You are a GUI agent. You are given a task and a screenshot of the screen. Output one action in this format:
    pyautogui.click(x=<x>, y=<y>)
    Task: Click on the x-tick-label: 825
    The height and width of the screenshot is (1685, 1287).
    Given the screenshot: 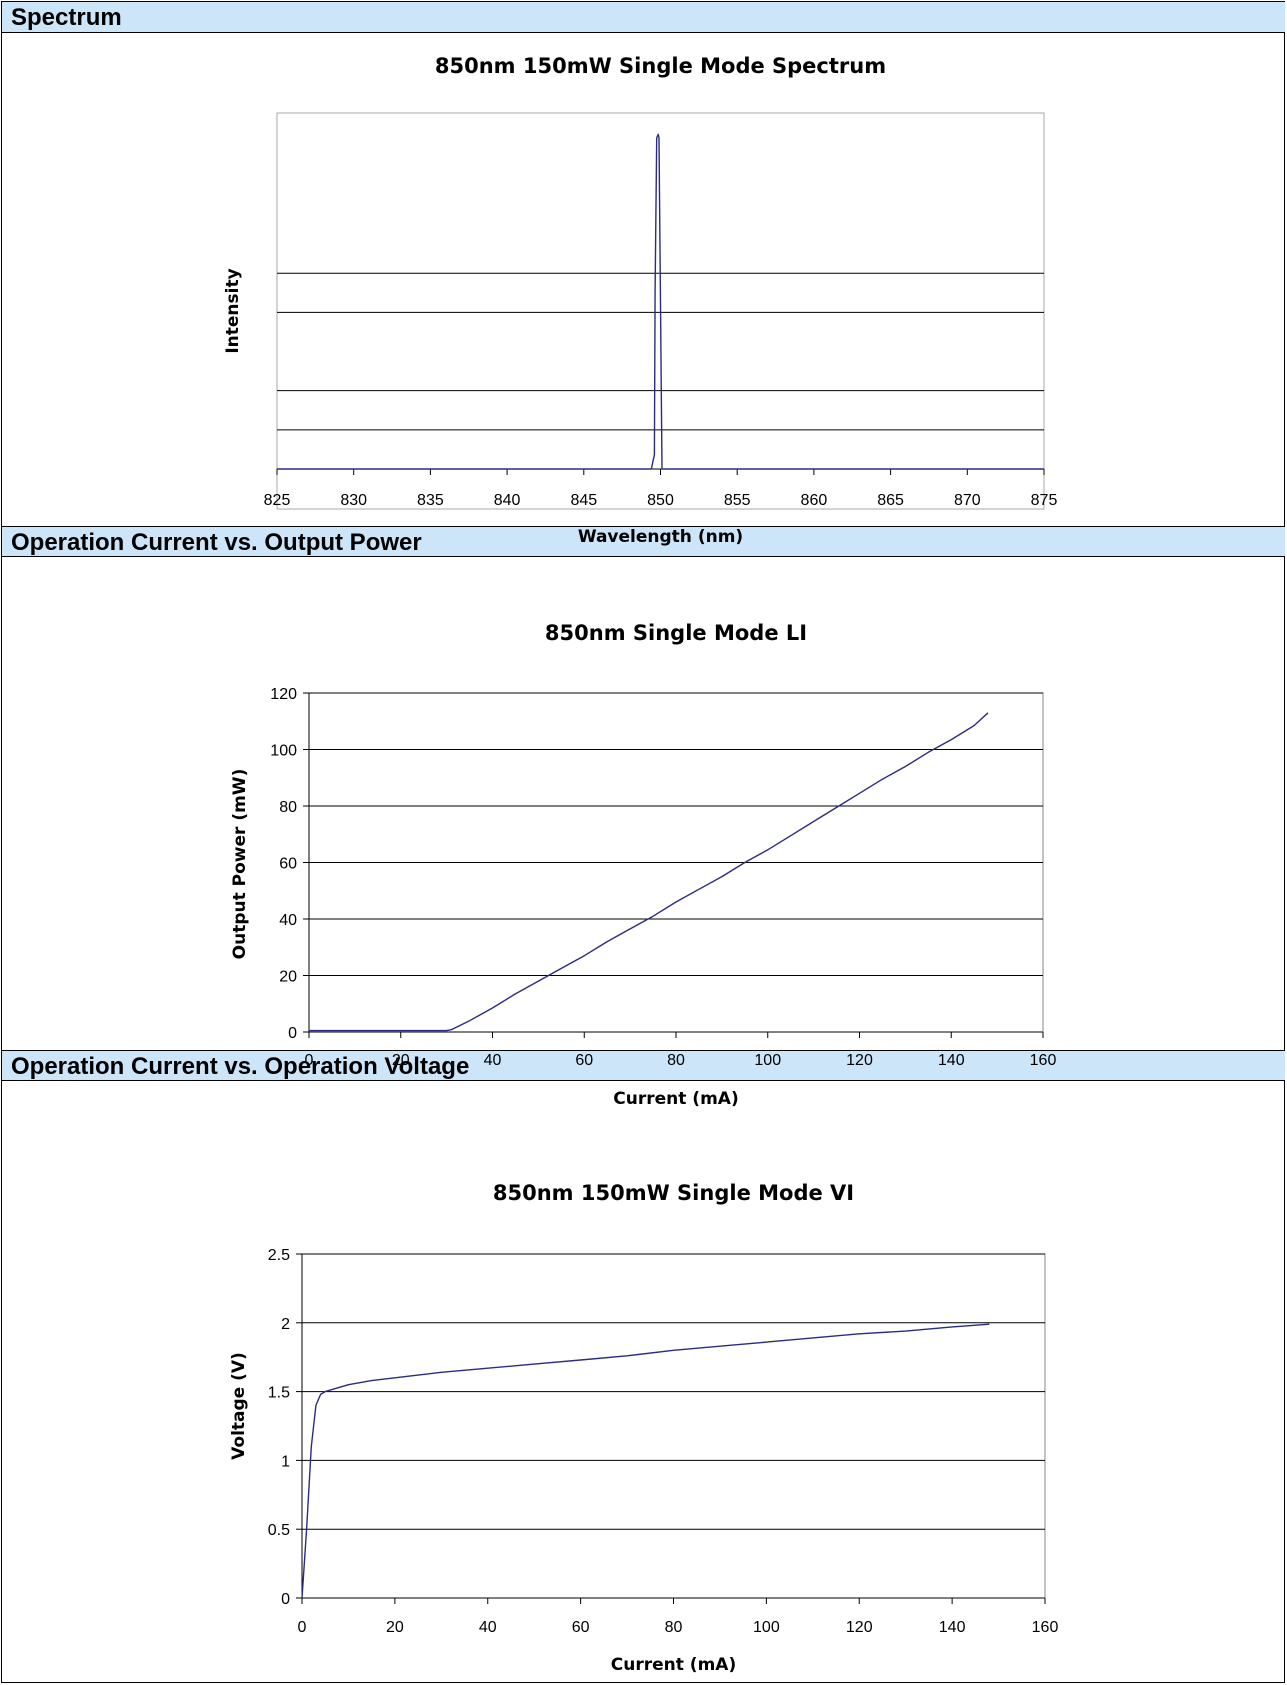 What is the action you would take?
    pyautogui.click(x=277, y=500)
    